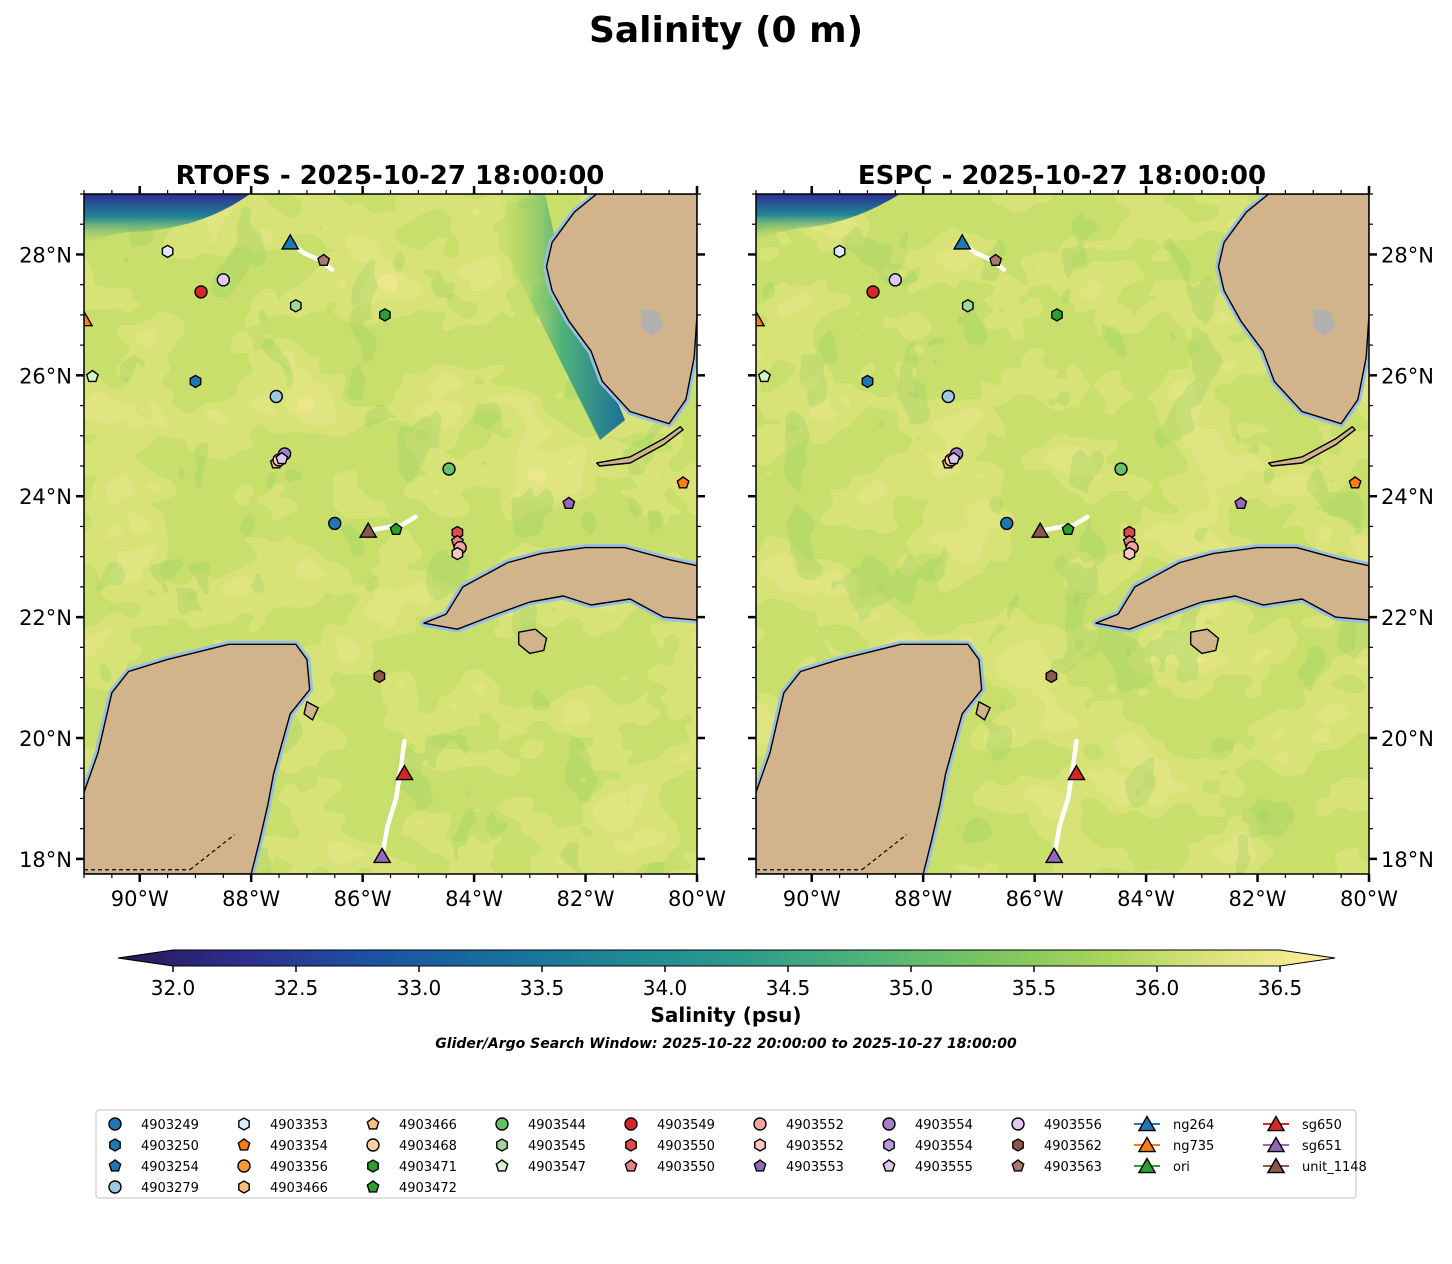 The image size is (1452, 1264). Describe the element at coordinates (45, 376) in the screenshot. I see `y-tick-label: 26°N` at that location.